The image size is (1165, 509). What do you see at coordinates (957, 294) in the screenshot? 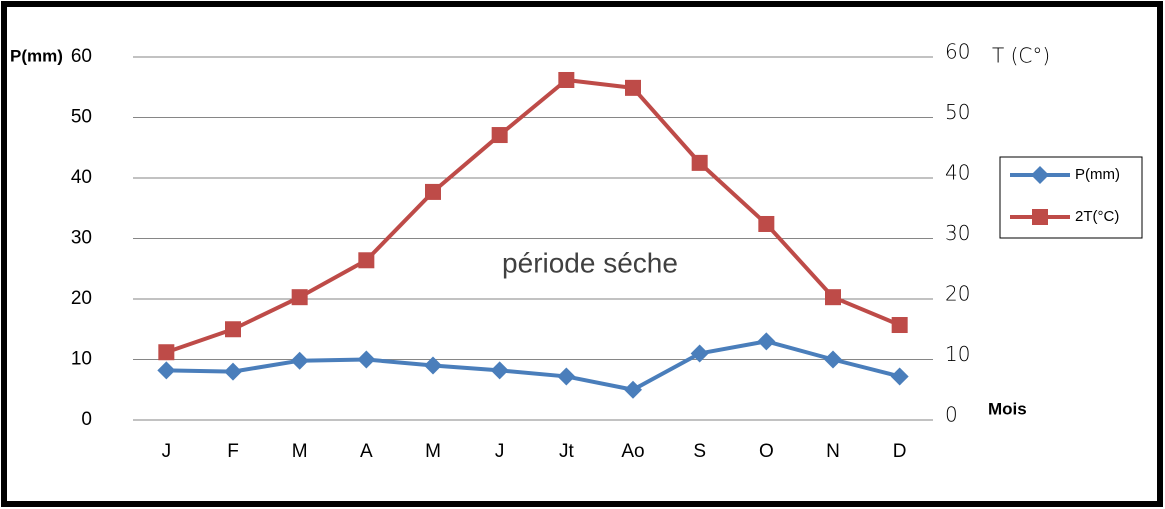
I see `y2-tick-label: 20` at bounding box center [957, 294].